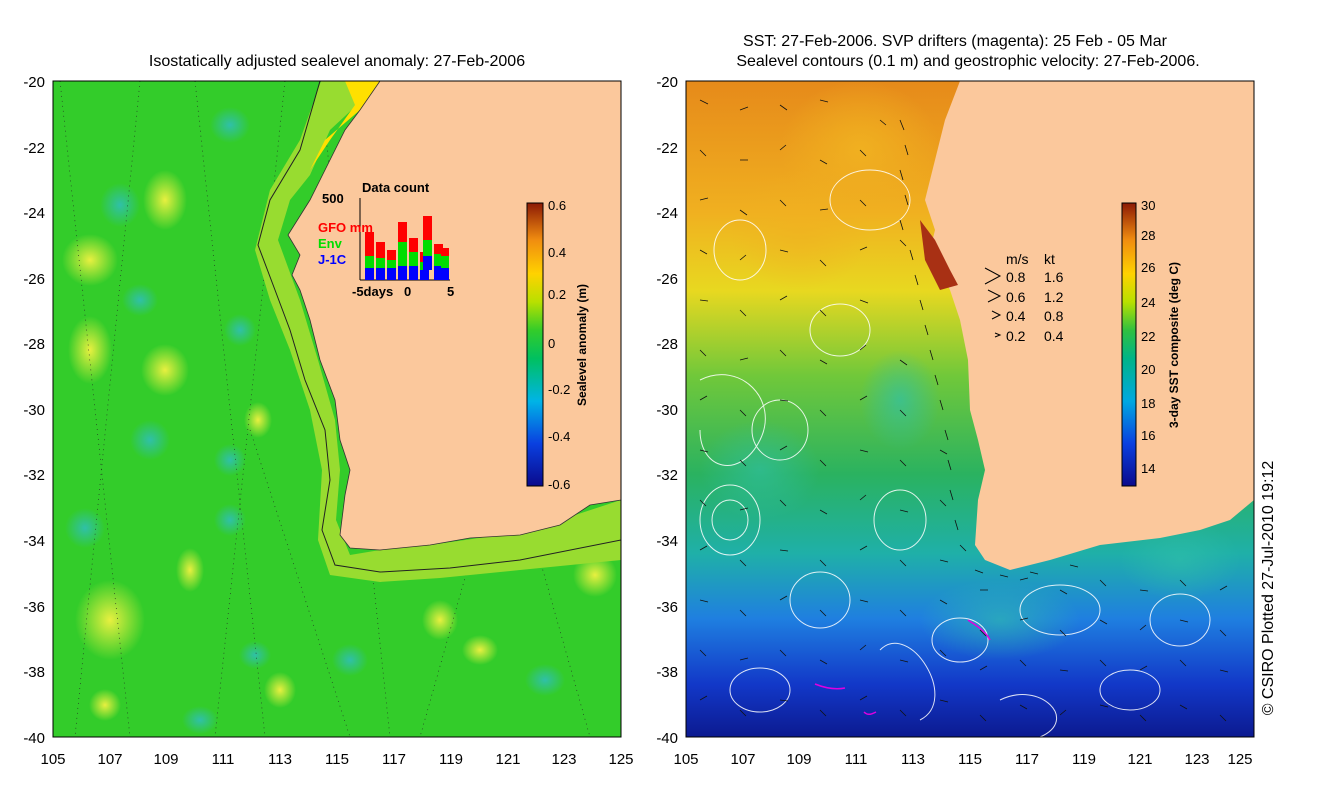 The height and width of the screenshot is (810, 1320). I want to click on inset-xlabel-start: -5days, so click(372, 291).